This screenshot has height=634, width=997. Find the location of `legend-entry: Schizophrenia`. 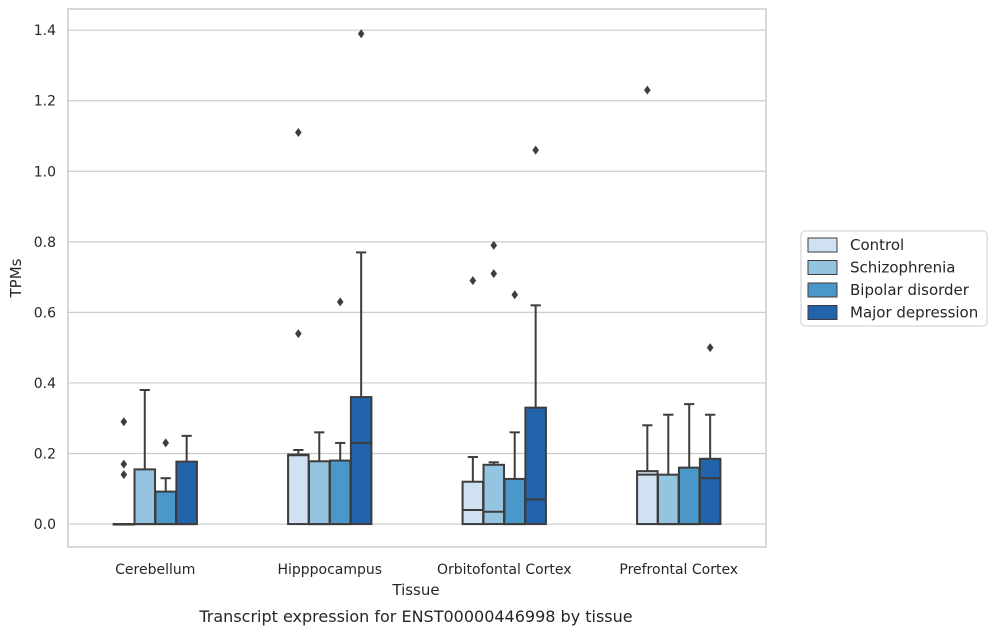

legend-entry: Schizophrenia is located at coordinates (902, 268).